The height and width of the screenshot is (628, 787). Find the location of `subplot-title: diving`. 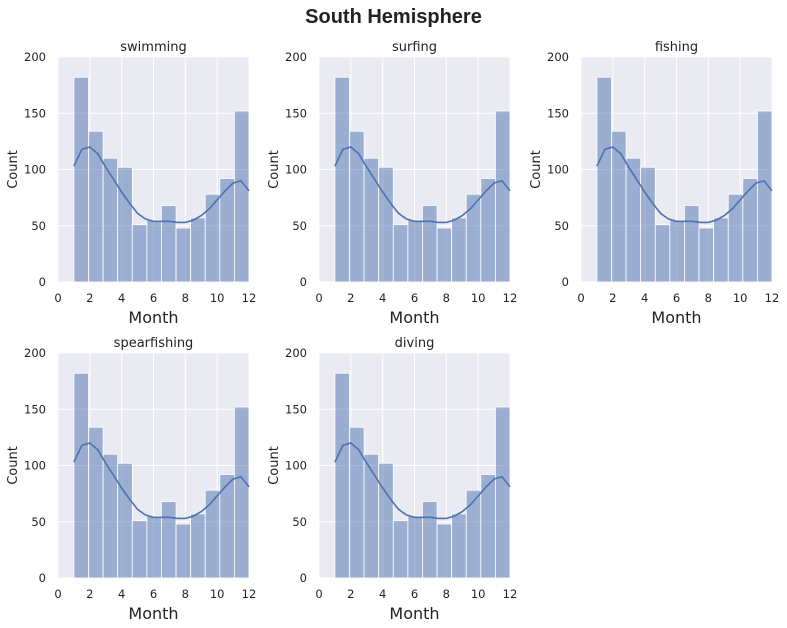

subplot-title: diving is located at coordinates (415, 343).